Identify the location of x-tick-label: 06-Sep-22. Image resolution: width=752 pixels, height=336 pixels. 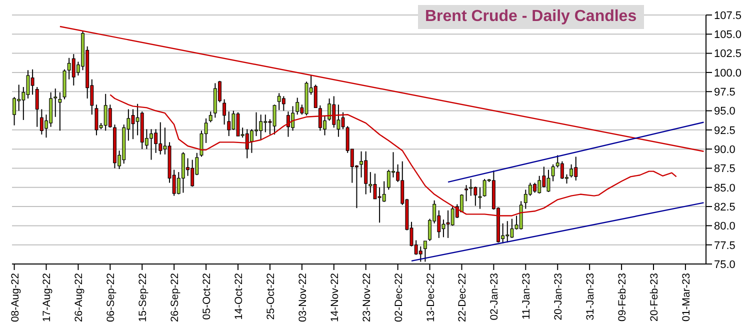
(111, 297).